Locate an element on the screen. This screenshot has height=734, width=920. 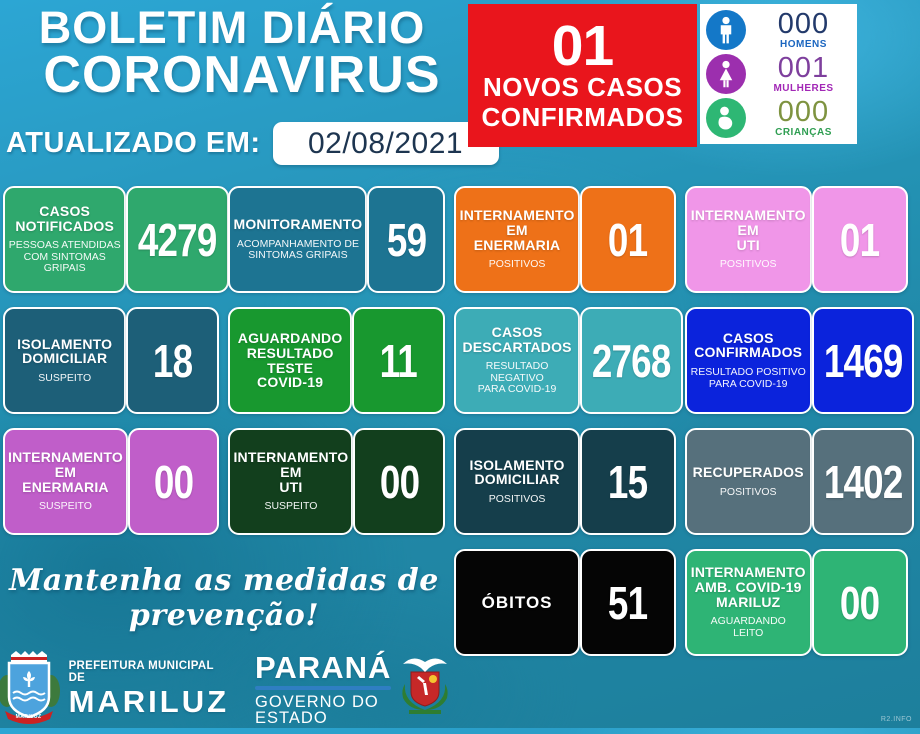
card-aguardando-resultado: AGUARDANDO RESULTADO TESTE COVID-19 11 is located at coordinates (336, 360).